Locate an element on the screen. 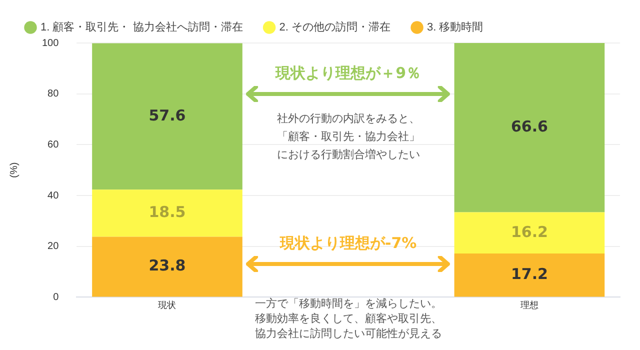 This screenshot has width=640, height=350. data-label: 16.2 is located at coordinates (529, 231).